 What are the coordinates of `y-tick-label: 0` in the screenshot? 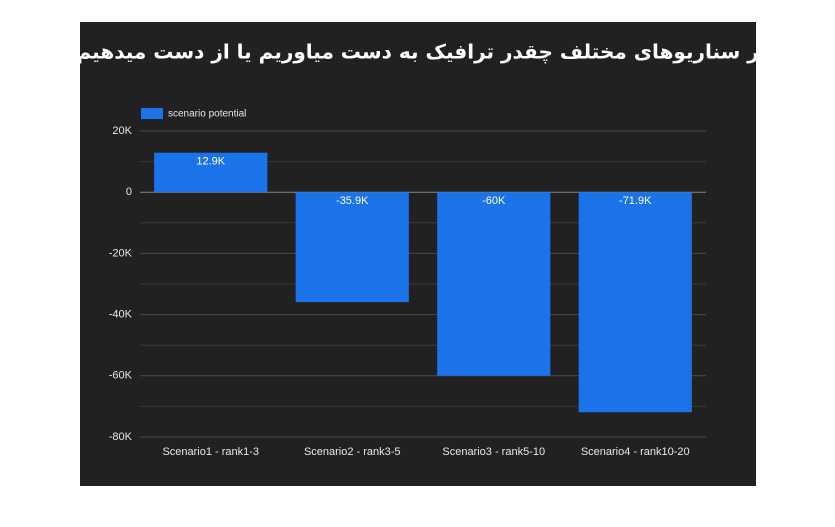 It's located at (129, 192).